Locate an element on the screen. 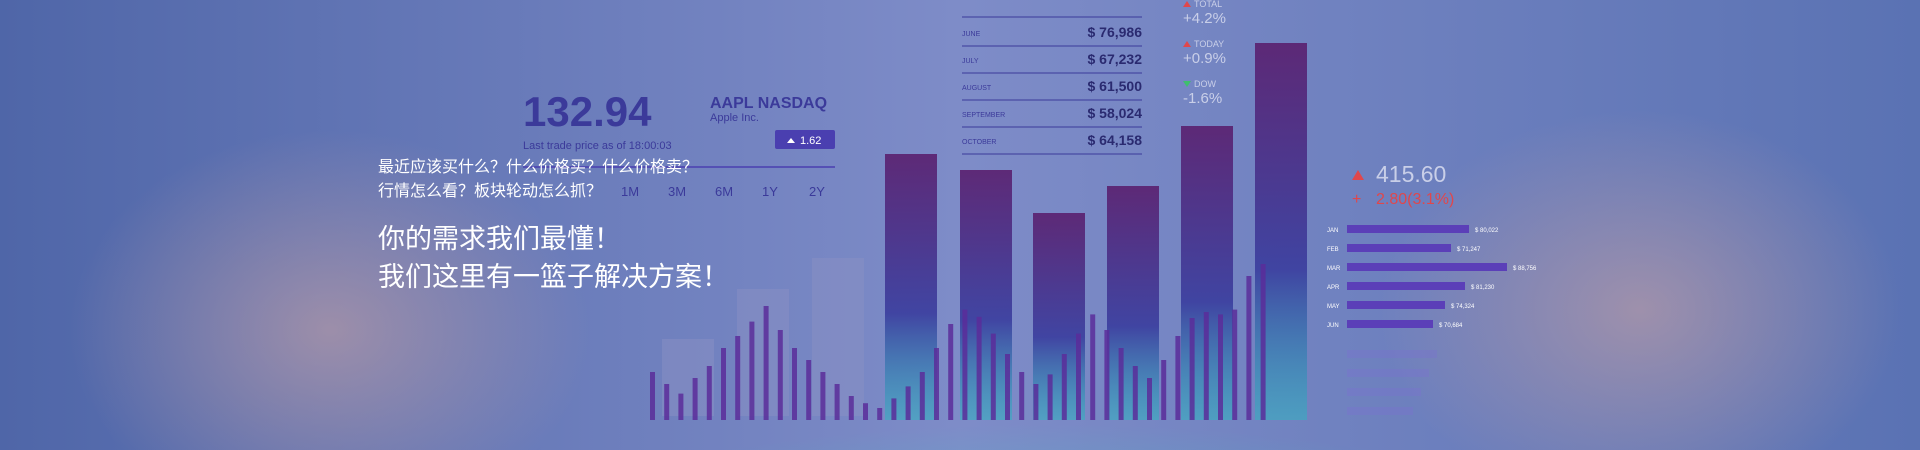 The width and height of the screenshot is (1920, 450). amount: $ 76,986 is located at coordinates (1115, 32).